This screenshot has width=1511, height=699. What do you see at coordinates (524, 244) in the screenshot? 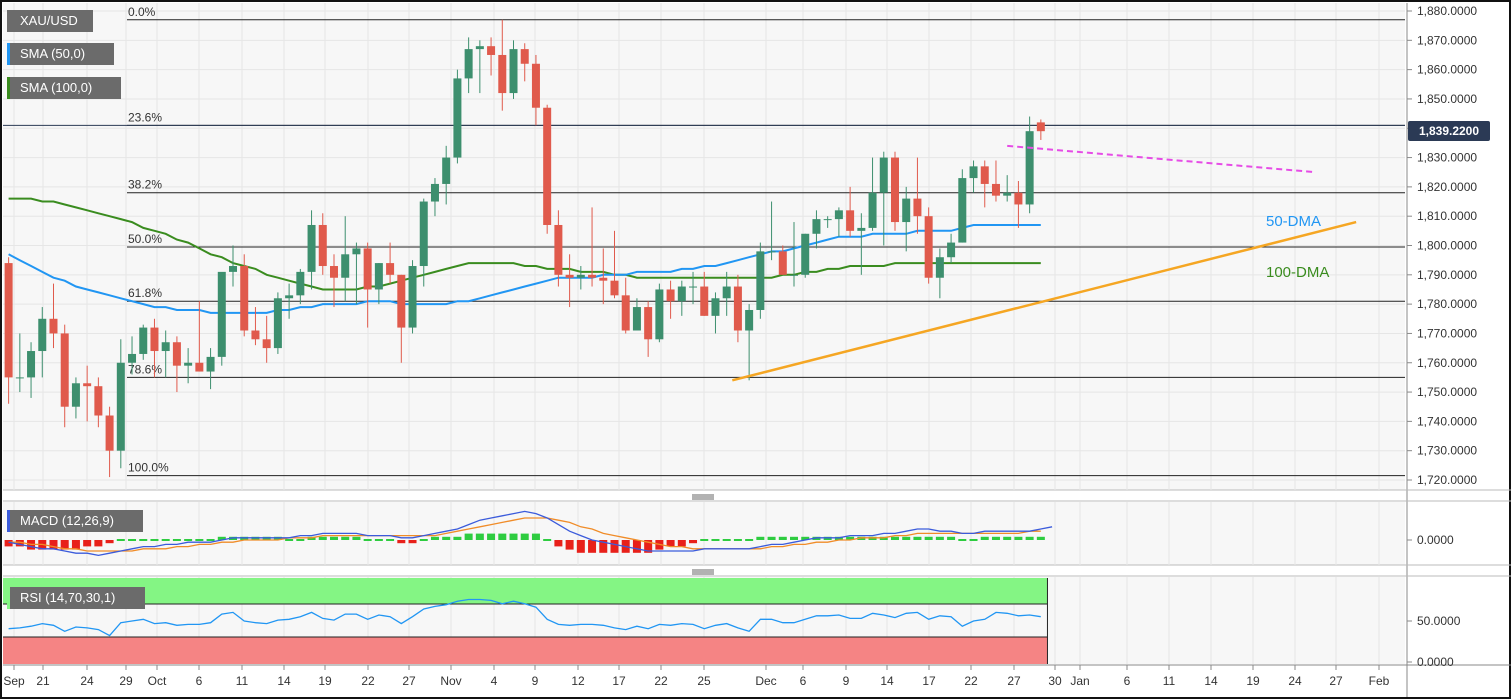
I see `sma100-line` at bounding box center [524, 244].